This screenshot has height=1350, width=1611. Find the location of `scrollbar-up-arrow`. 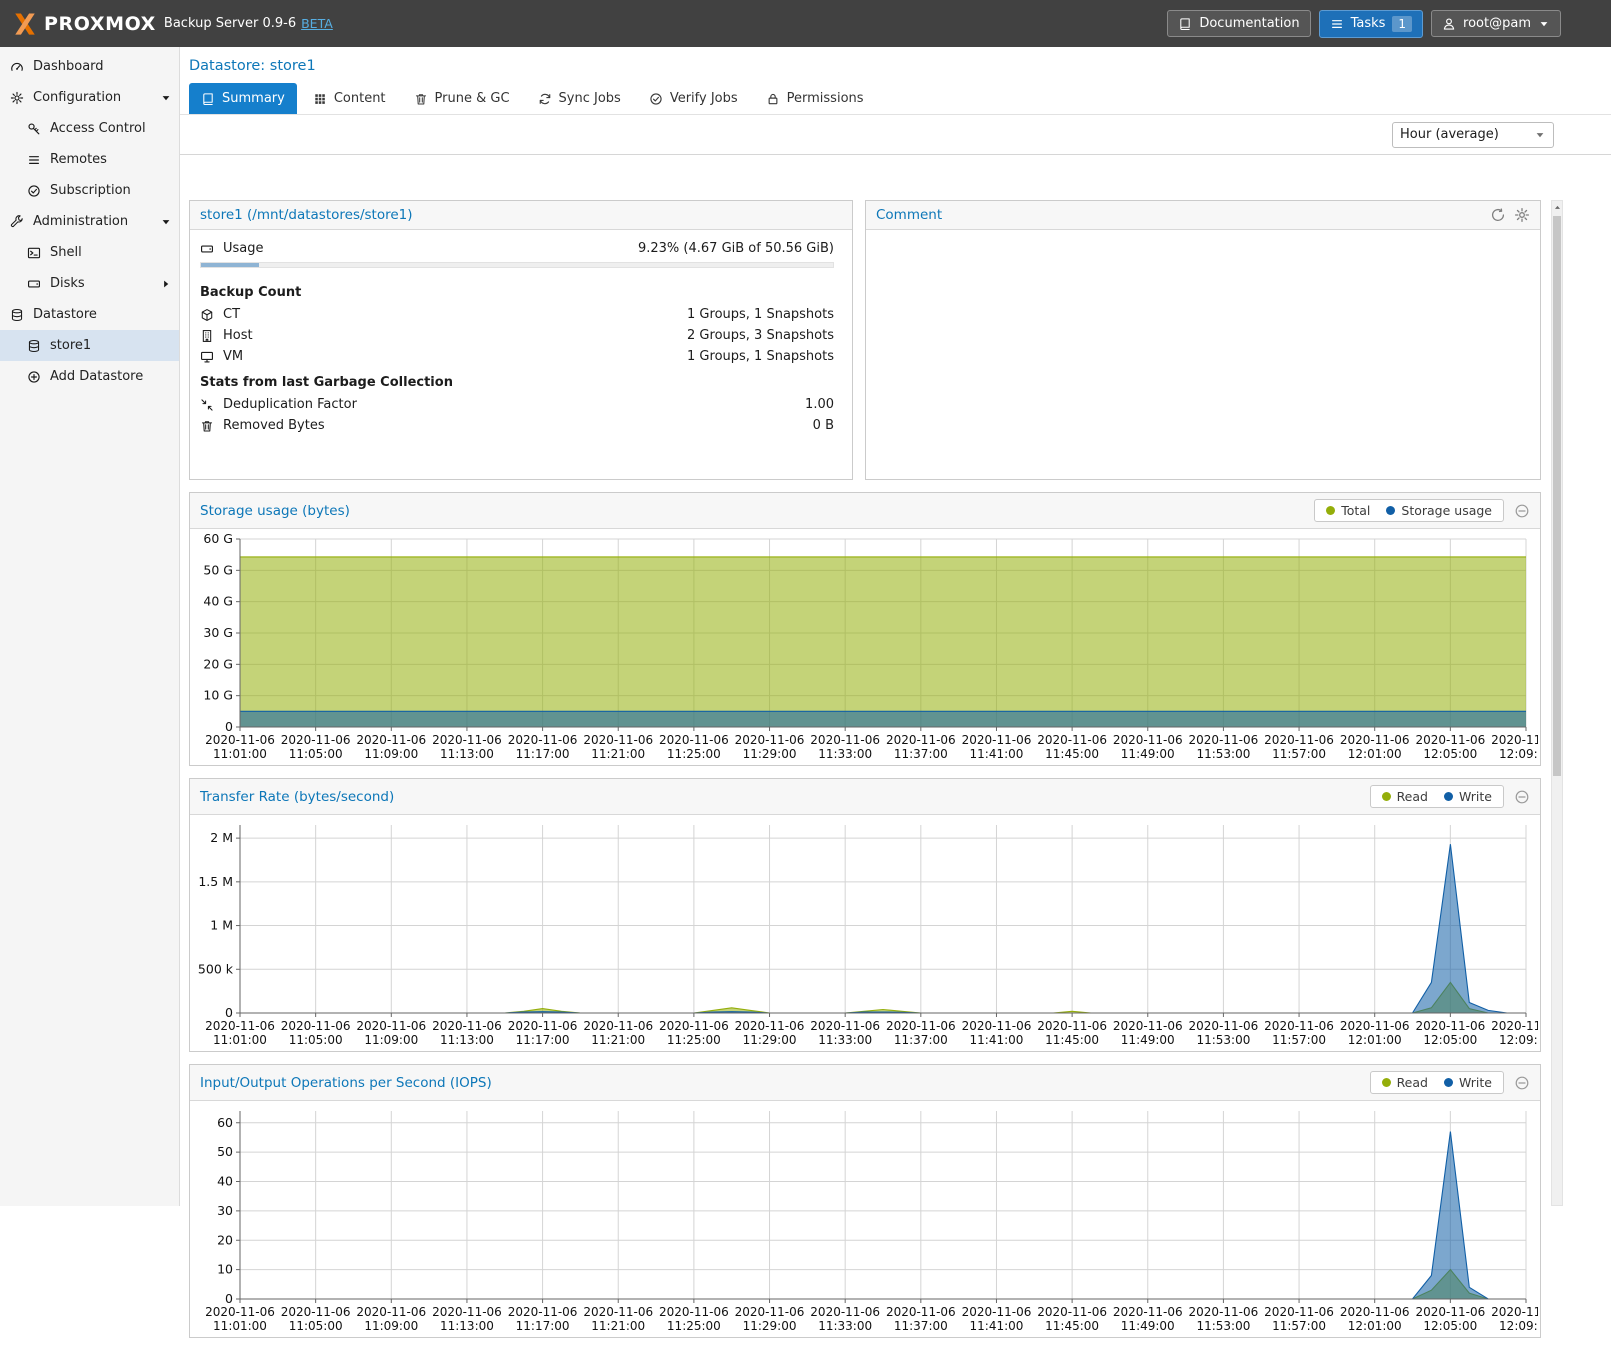

scrollbar-up-arrow is located at coordinates (1557, 207).